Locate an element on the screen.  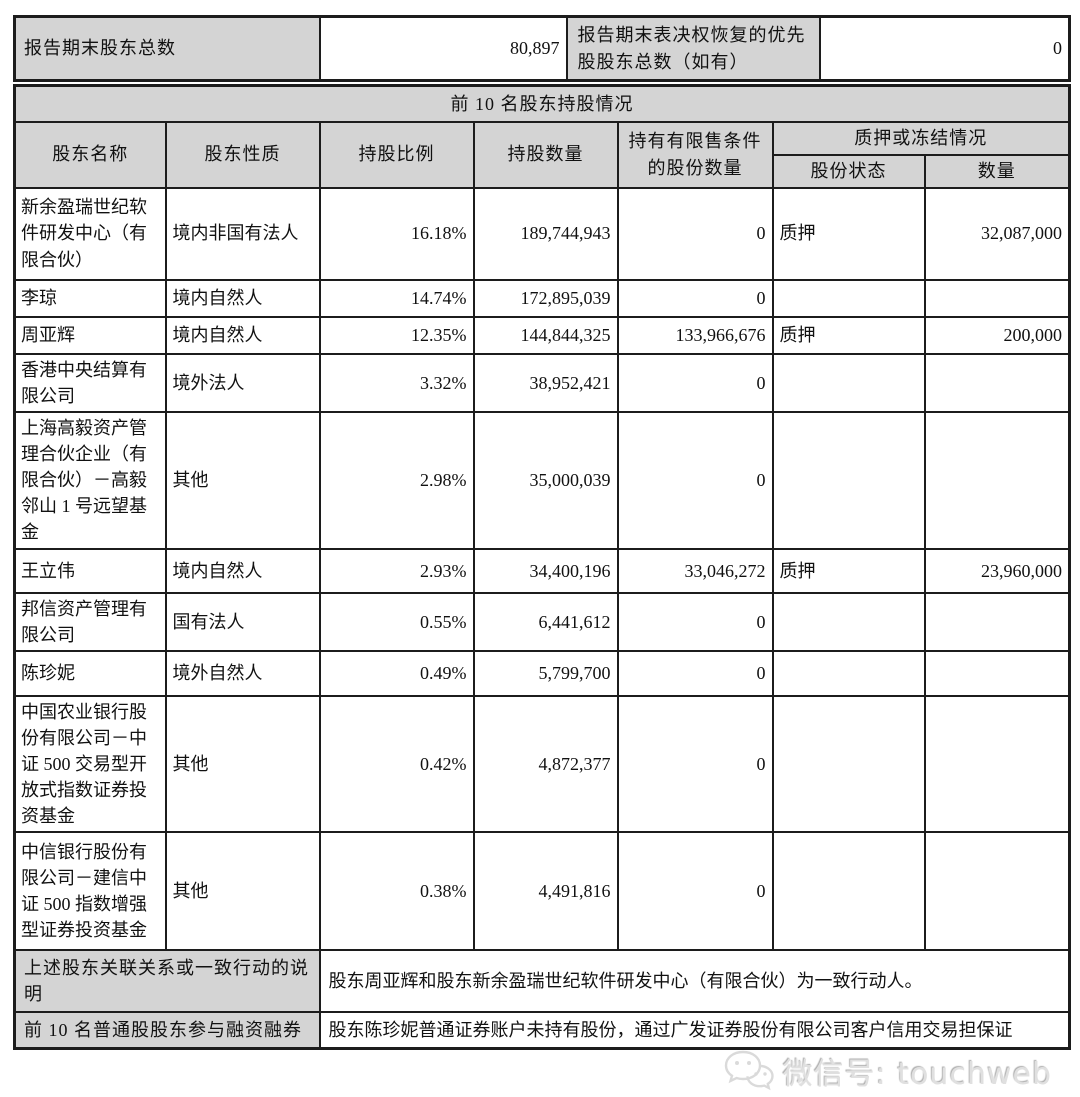
holding-shares: 4,491,816 is located at coordinates (545, 891).